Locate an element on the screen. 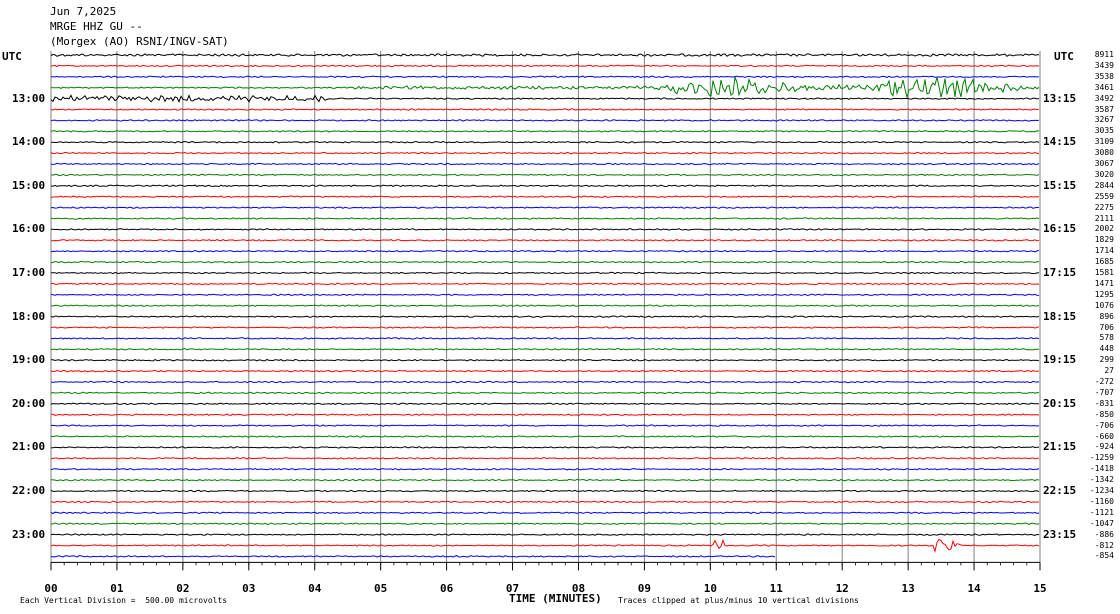 The image size is (1120, 614). station-label: MRGE HHZ GU -- is located at coordinates (96, 26).